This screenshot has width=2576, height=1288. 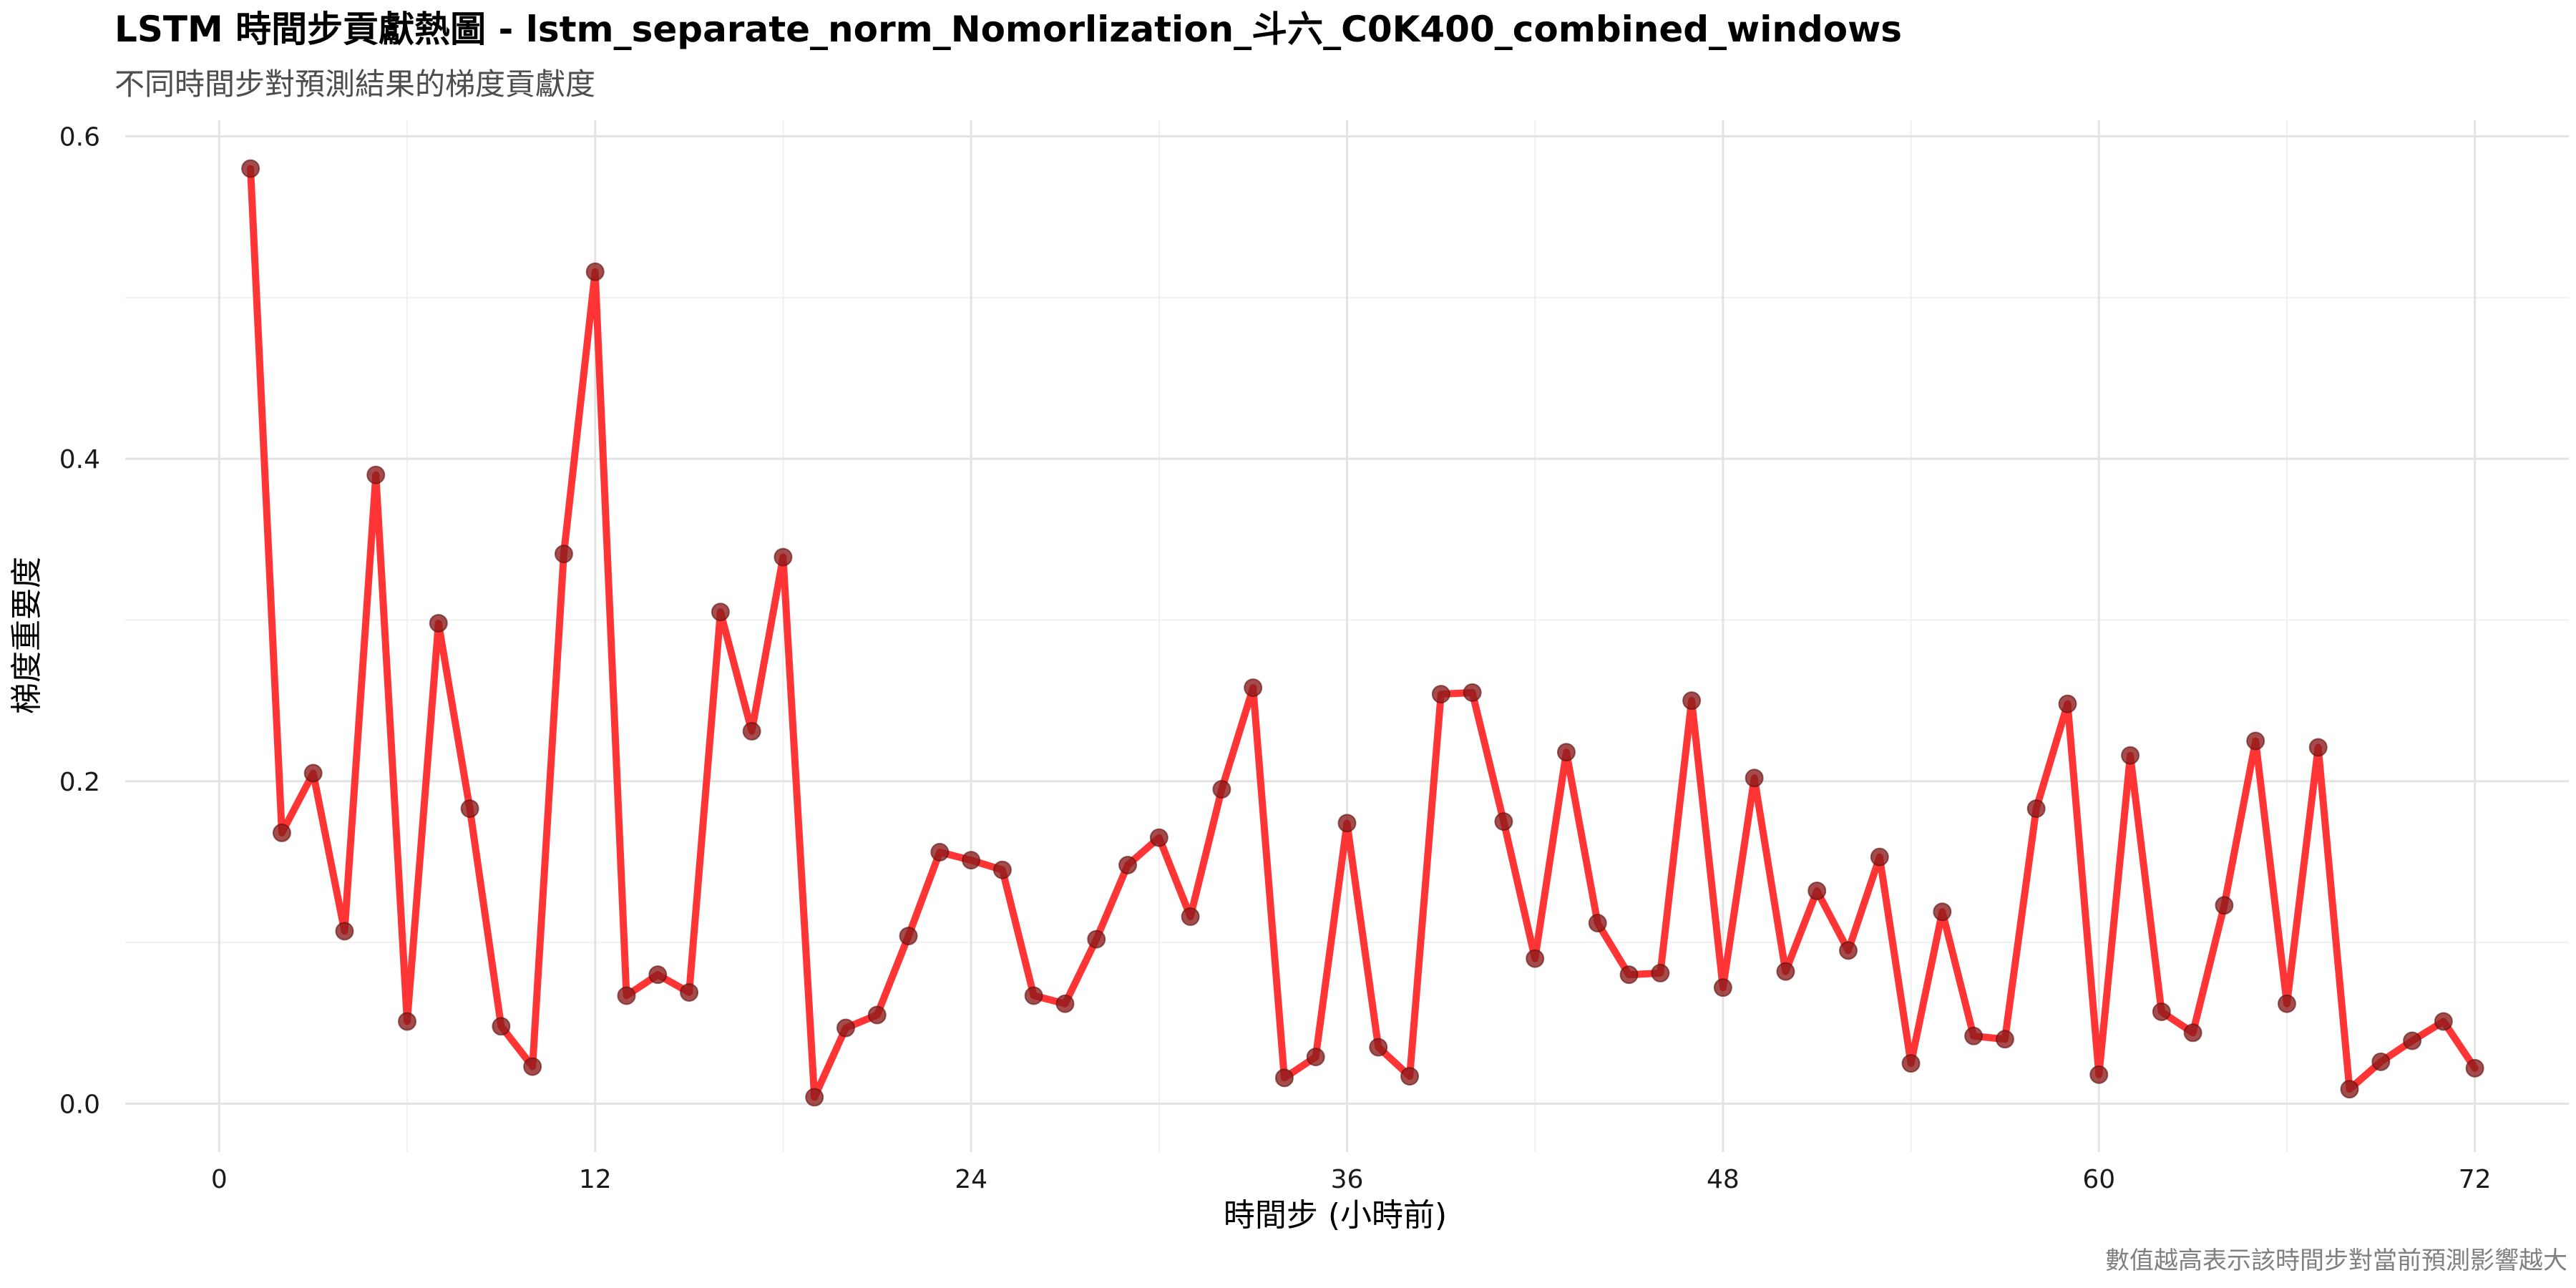 I want to click on x-tick-label: 0, so click(x=219, y=1179).